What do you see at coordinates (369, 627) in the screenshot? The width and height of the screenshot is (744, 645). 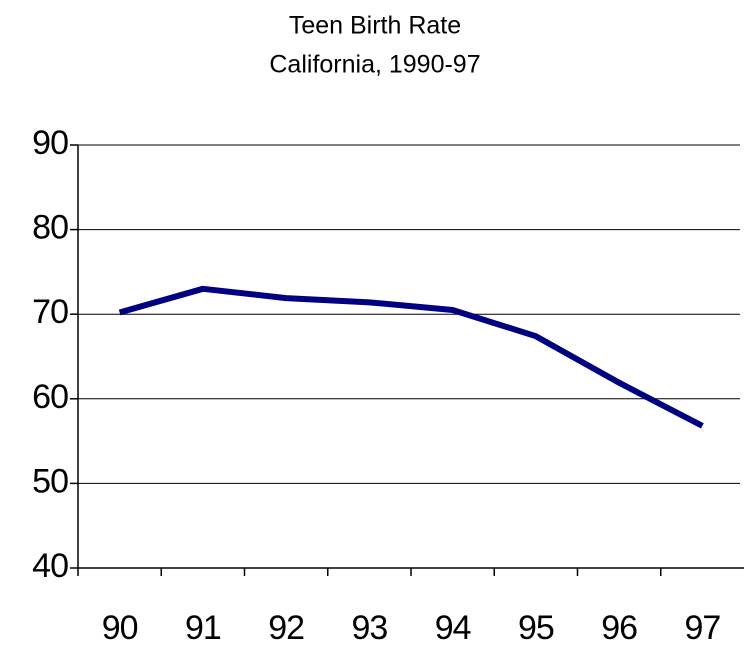 I see `x-tick-label: 93` at bounding box center [369, 627].